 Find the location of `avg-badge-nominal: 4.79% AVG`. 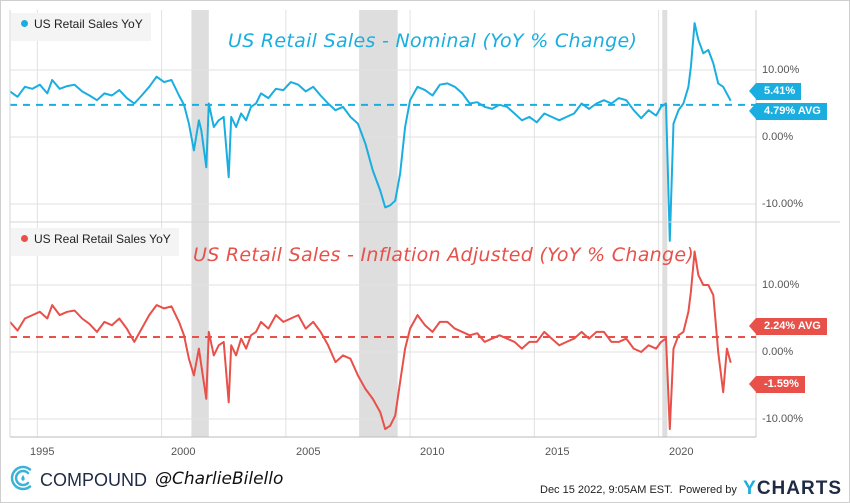

avg-badge-nominal: 4.79% AVG is located at coordinates (788, 111).